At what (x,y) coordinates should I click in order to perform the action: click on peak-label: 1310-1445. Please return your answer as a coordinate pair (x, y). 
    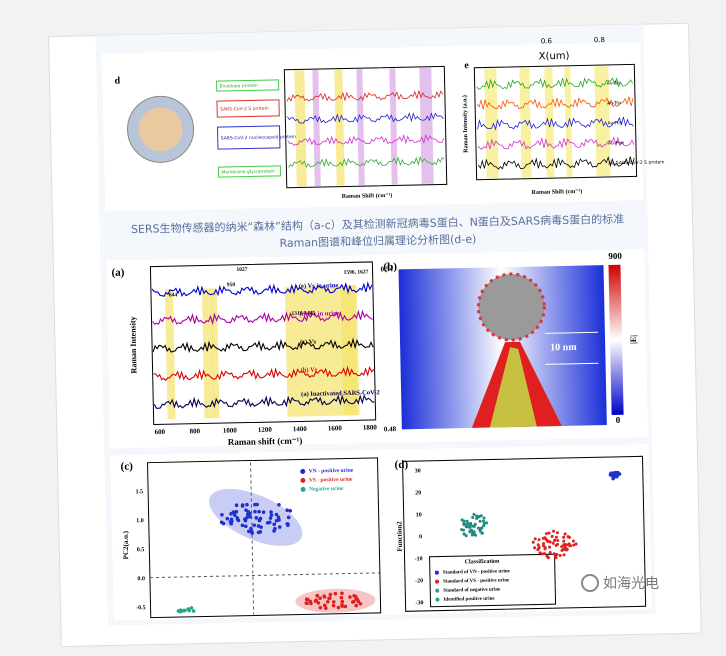
    Looking at the image, I should click on (303, 313).